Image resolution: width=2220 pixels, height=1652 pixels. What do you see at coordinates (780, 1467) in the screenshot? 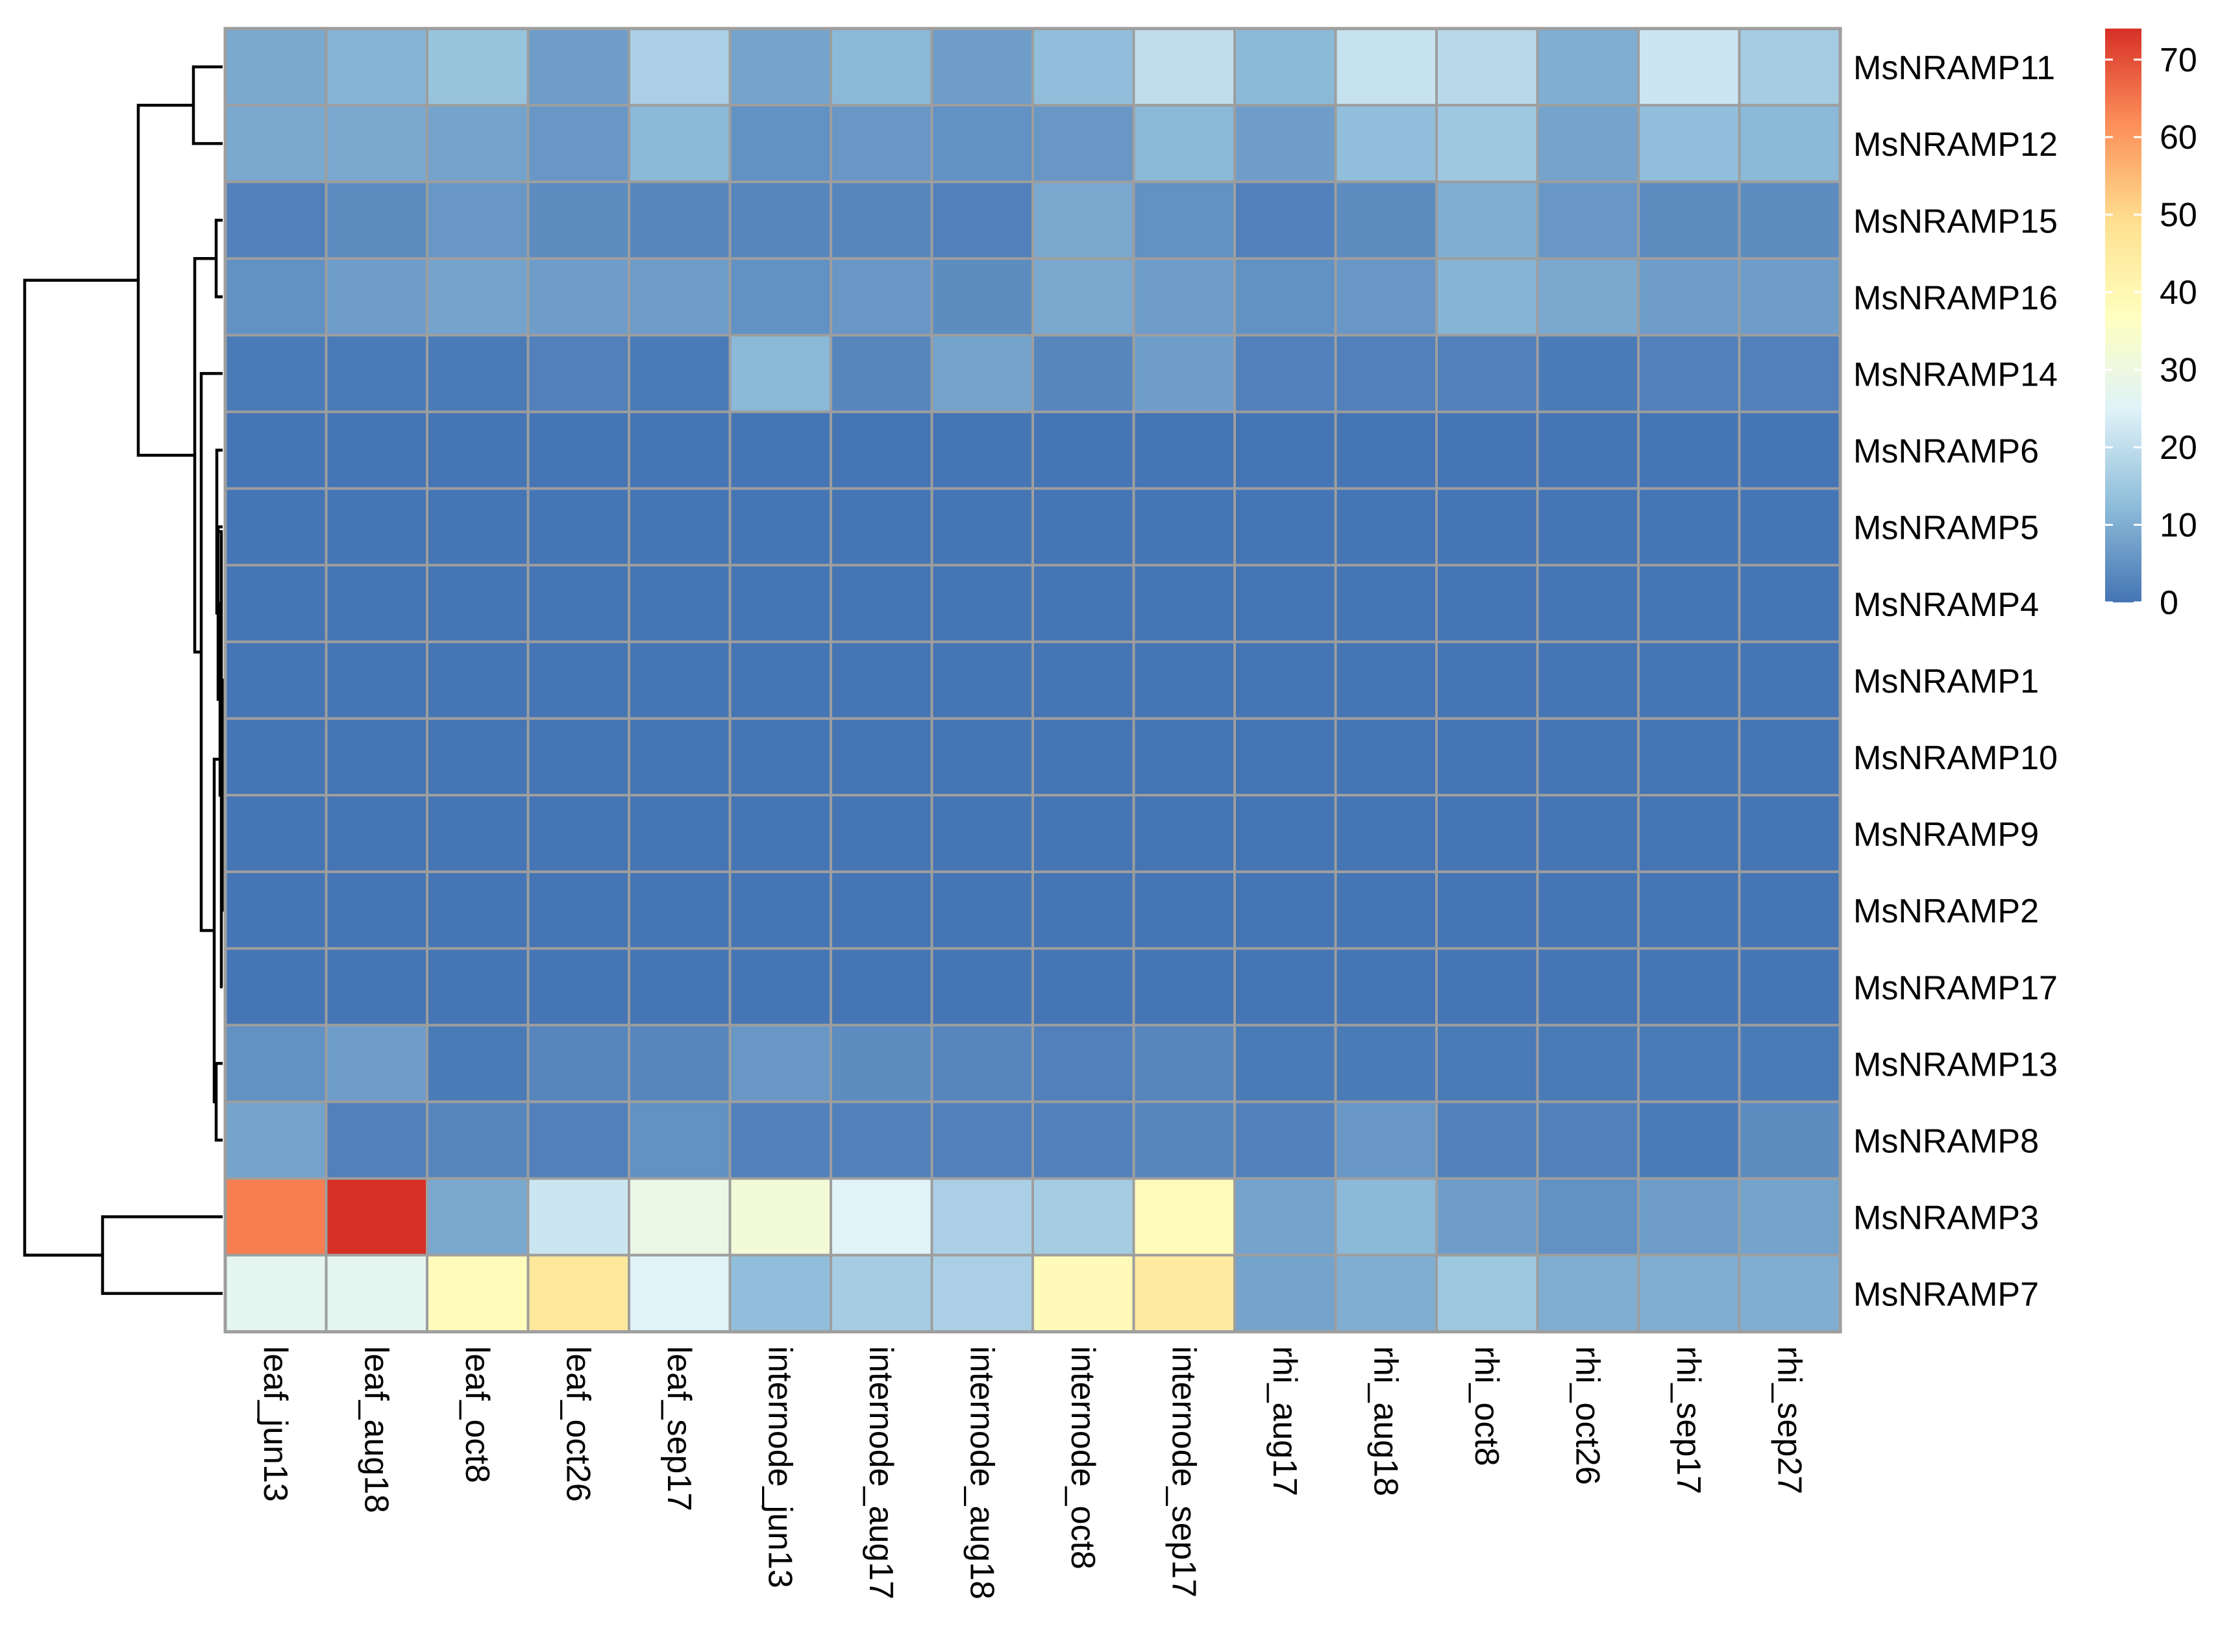
I see `column-label: internode_jun13` at bounding box center [780, 1467].